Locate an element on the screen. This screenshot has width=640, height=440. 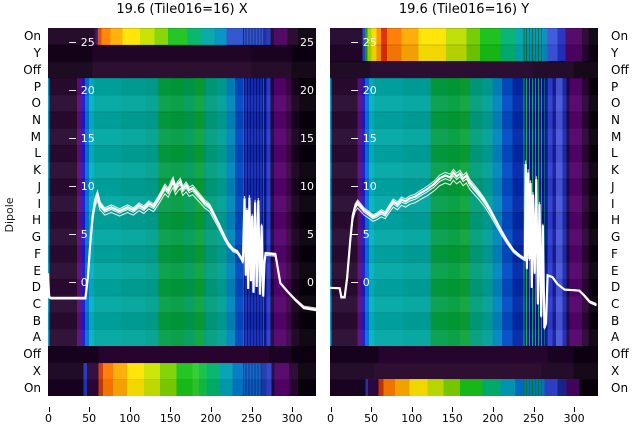
row-label-left: M is located at coordinates (35, 136).